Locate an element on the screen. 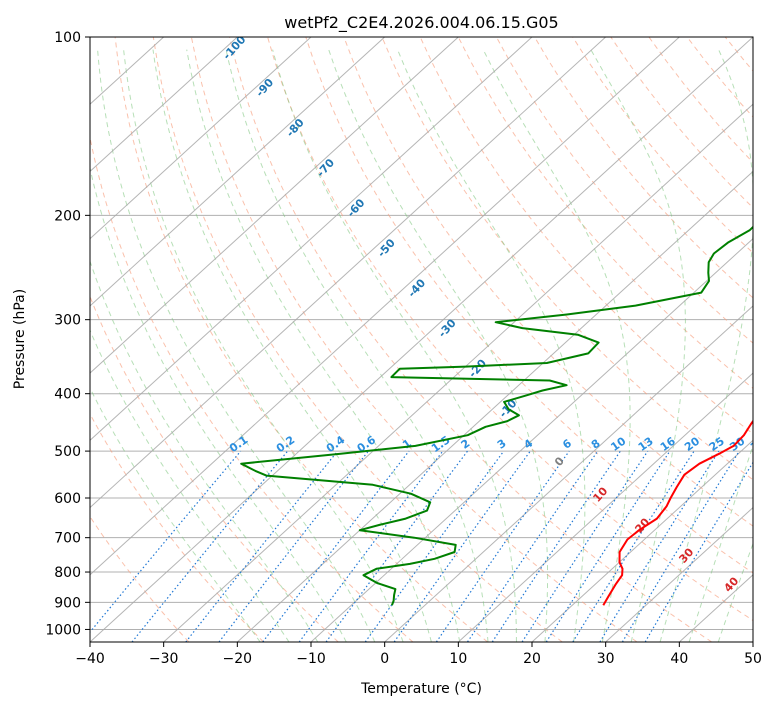 This screenshot has width=775, height=708. chart-title: wetPf2_C2E4.2026.004.06.15.G05 is located at coordinates (421, 23).